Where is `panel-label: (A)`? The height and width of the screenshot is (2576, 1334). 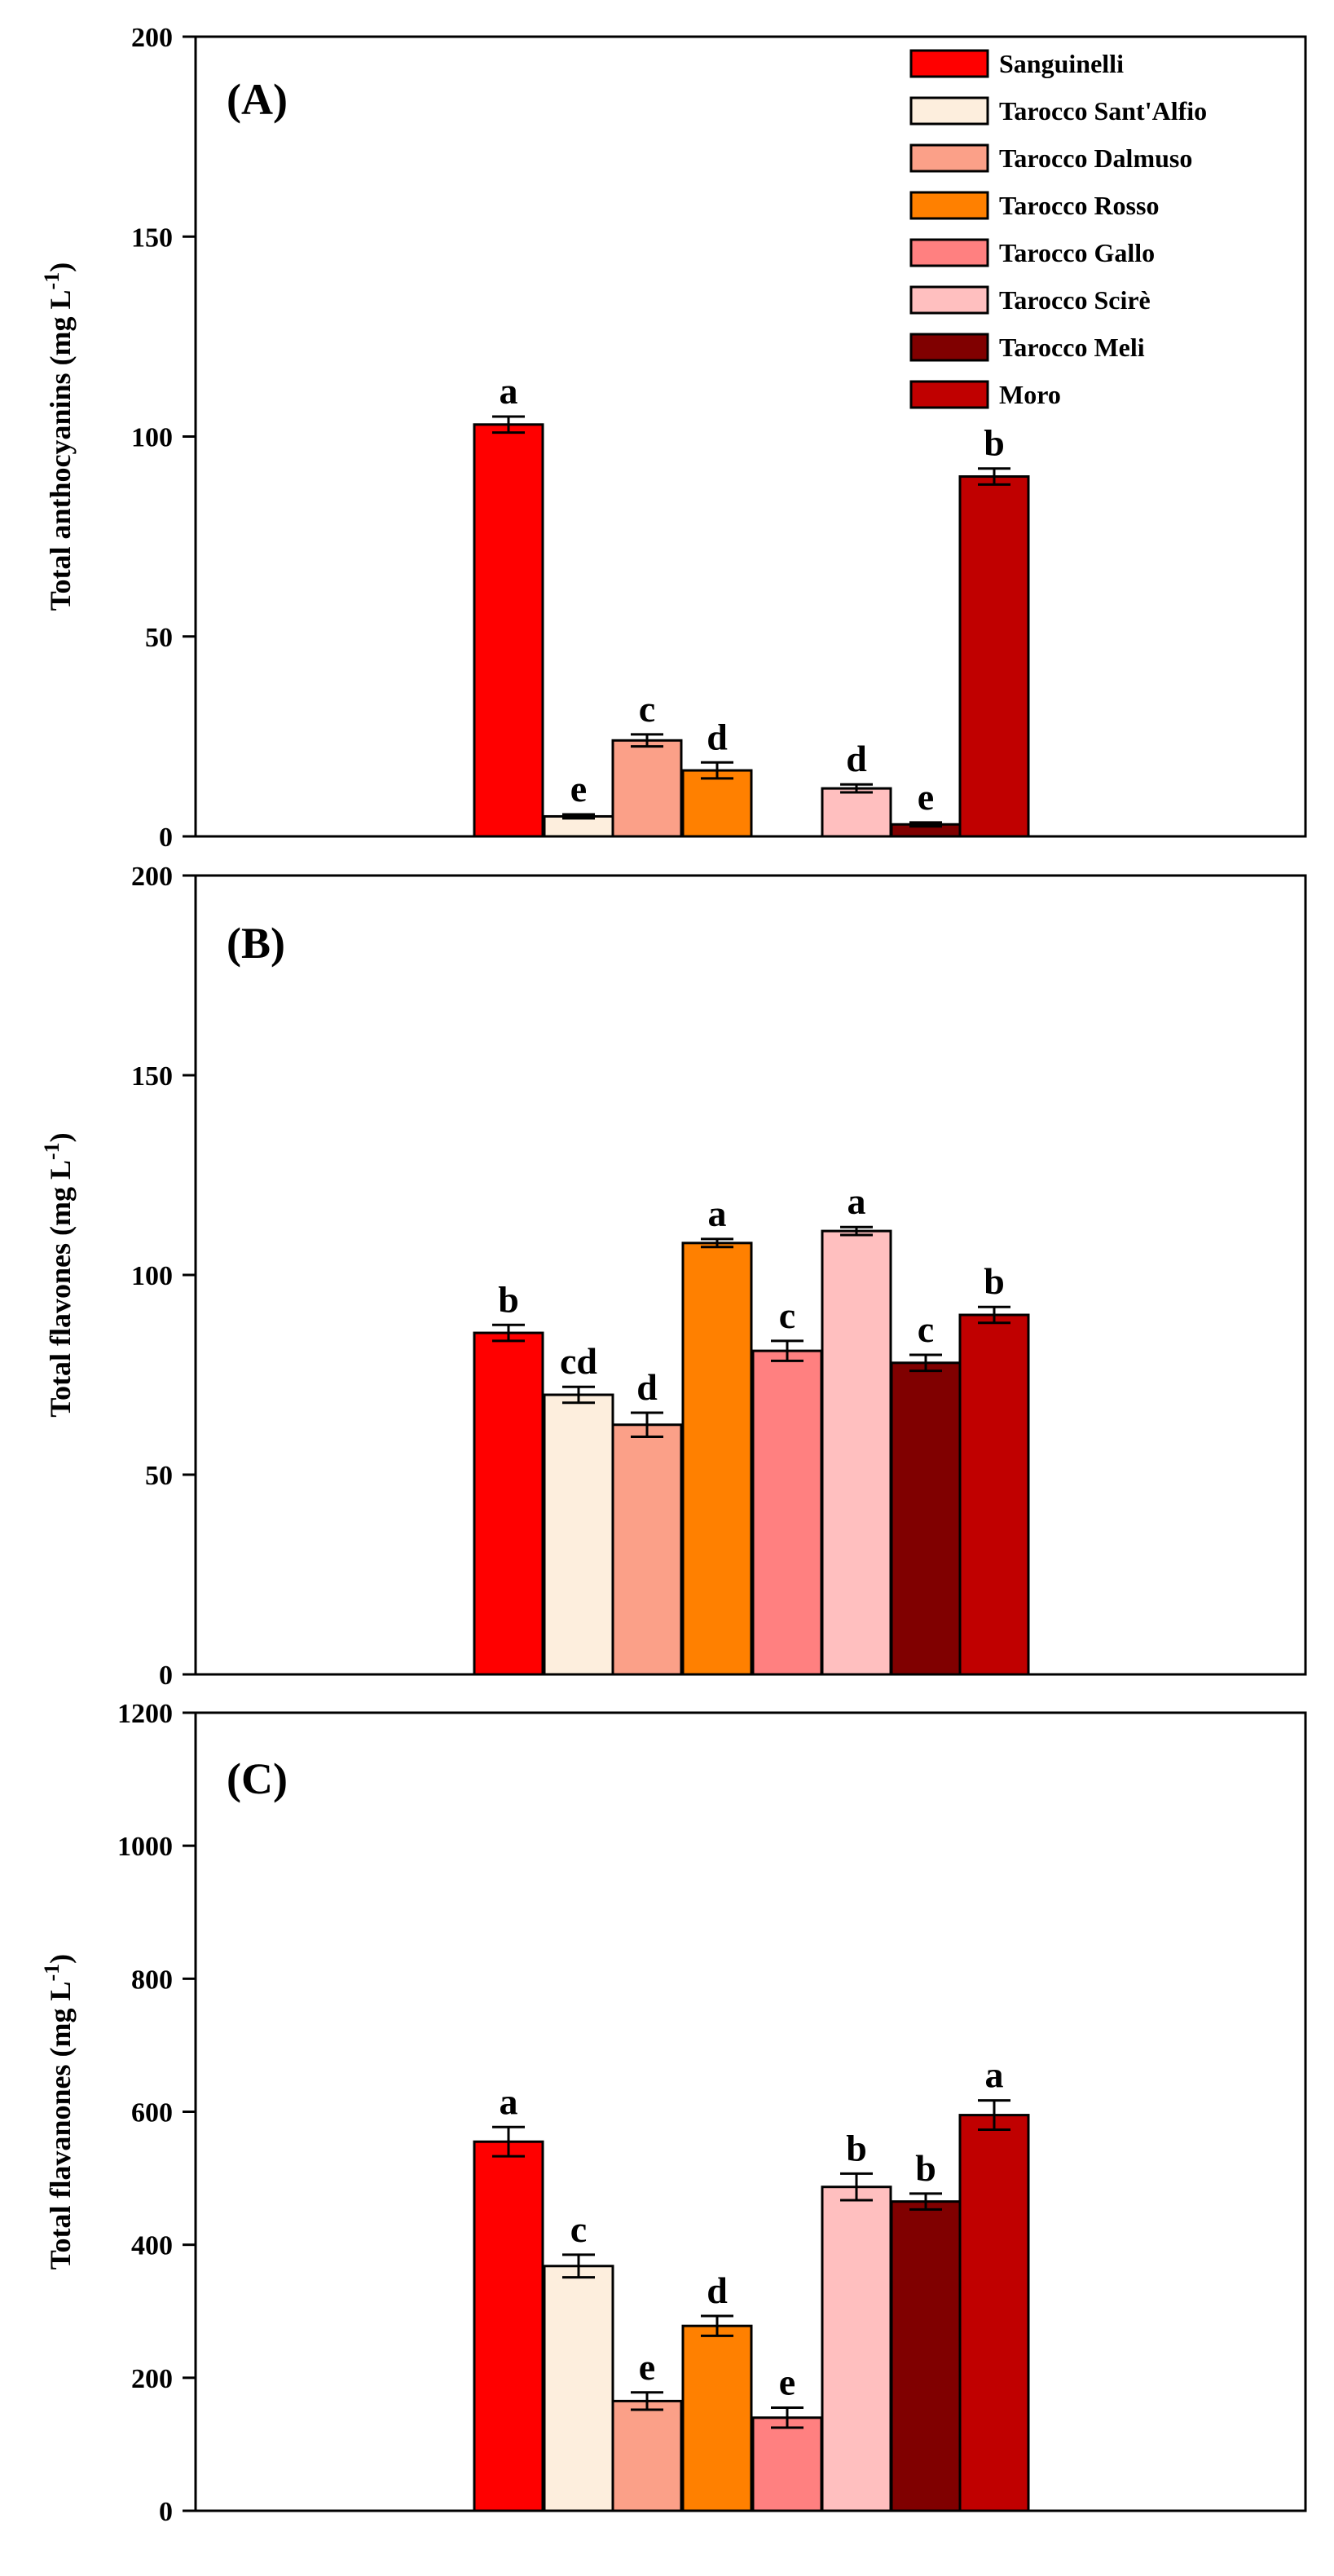 panel-label: (A) is located at coordinates (257, 99).